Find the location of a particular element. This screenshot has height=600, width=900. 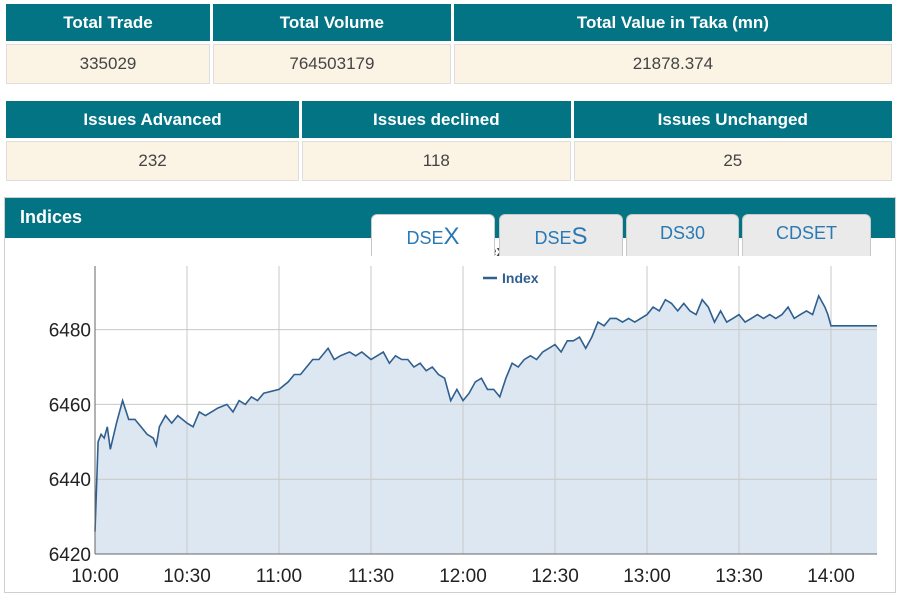

y-tick-label: 6420 is located at coordinates (70, 555).